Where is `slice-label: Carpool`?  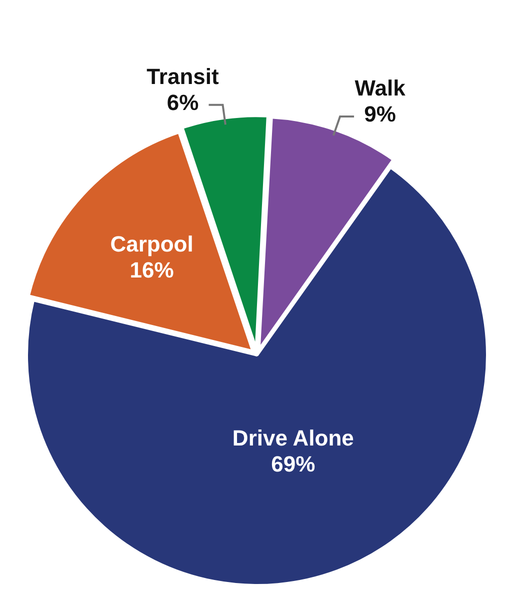 slice-label: Carpool is located at coordinates (152, 243).